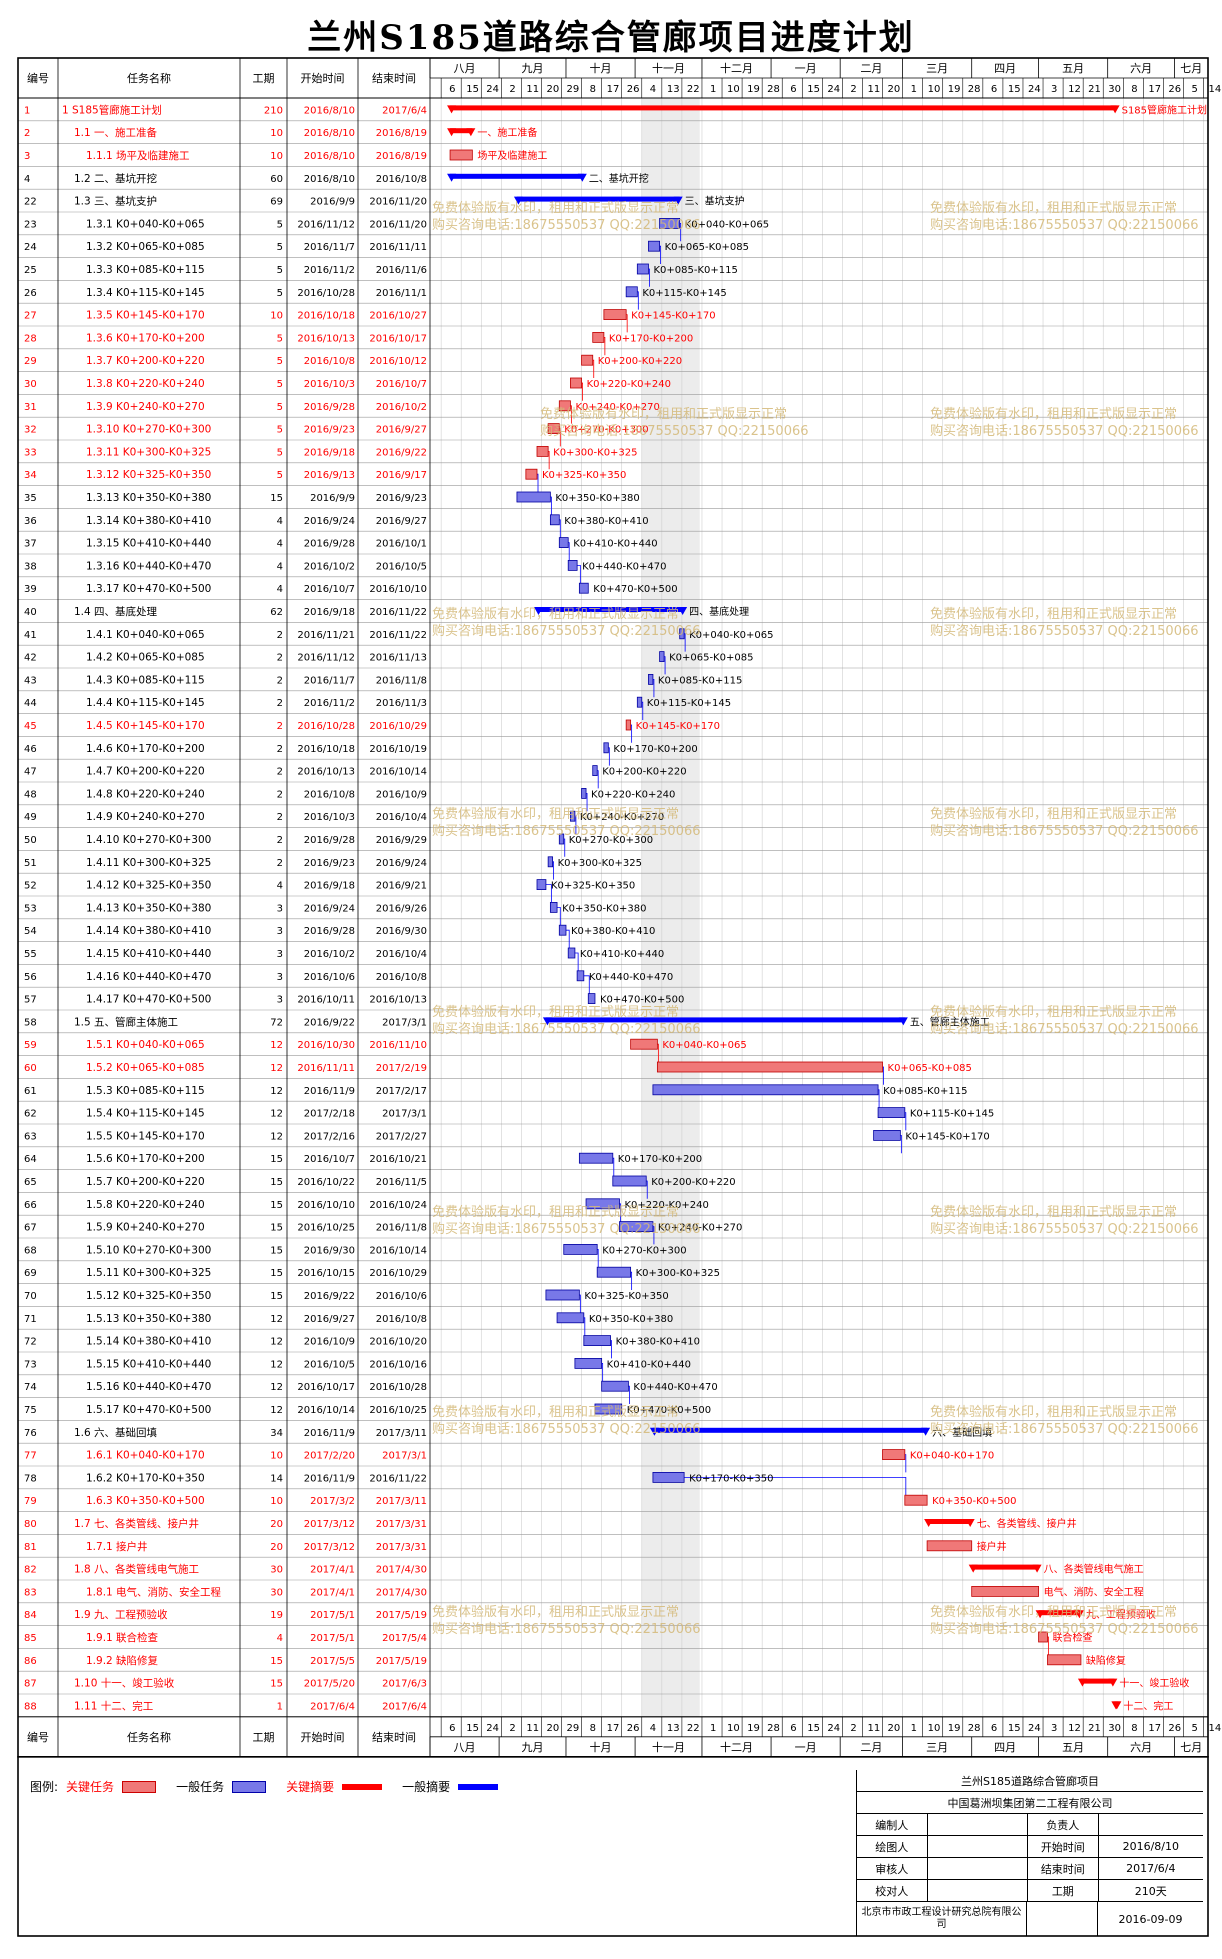 The image size is (1222, 1959). What do you see at coordinates (952, 1114) in the screenshot?
I see `bar-label: K0+115-K0+145` at bounding box center [952, 1114].